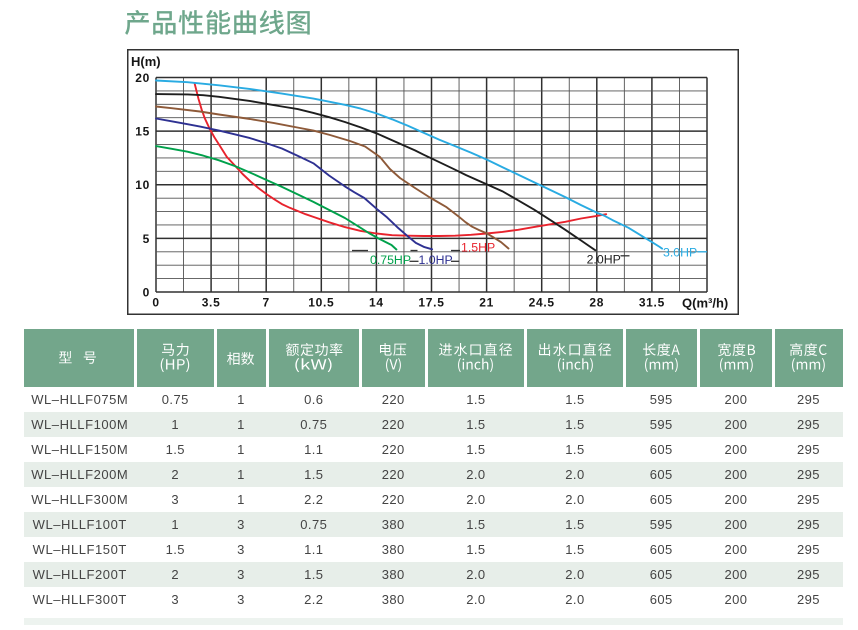 This screenshot has height=630, width=858. Describe the element at coordinates (596, 303) in the screenshot. I see `svg-text: 28` at that location.